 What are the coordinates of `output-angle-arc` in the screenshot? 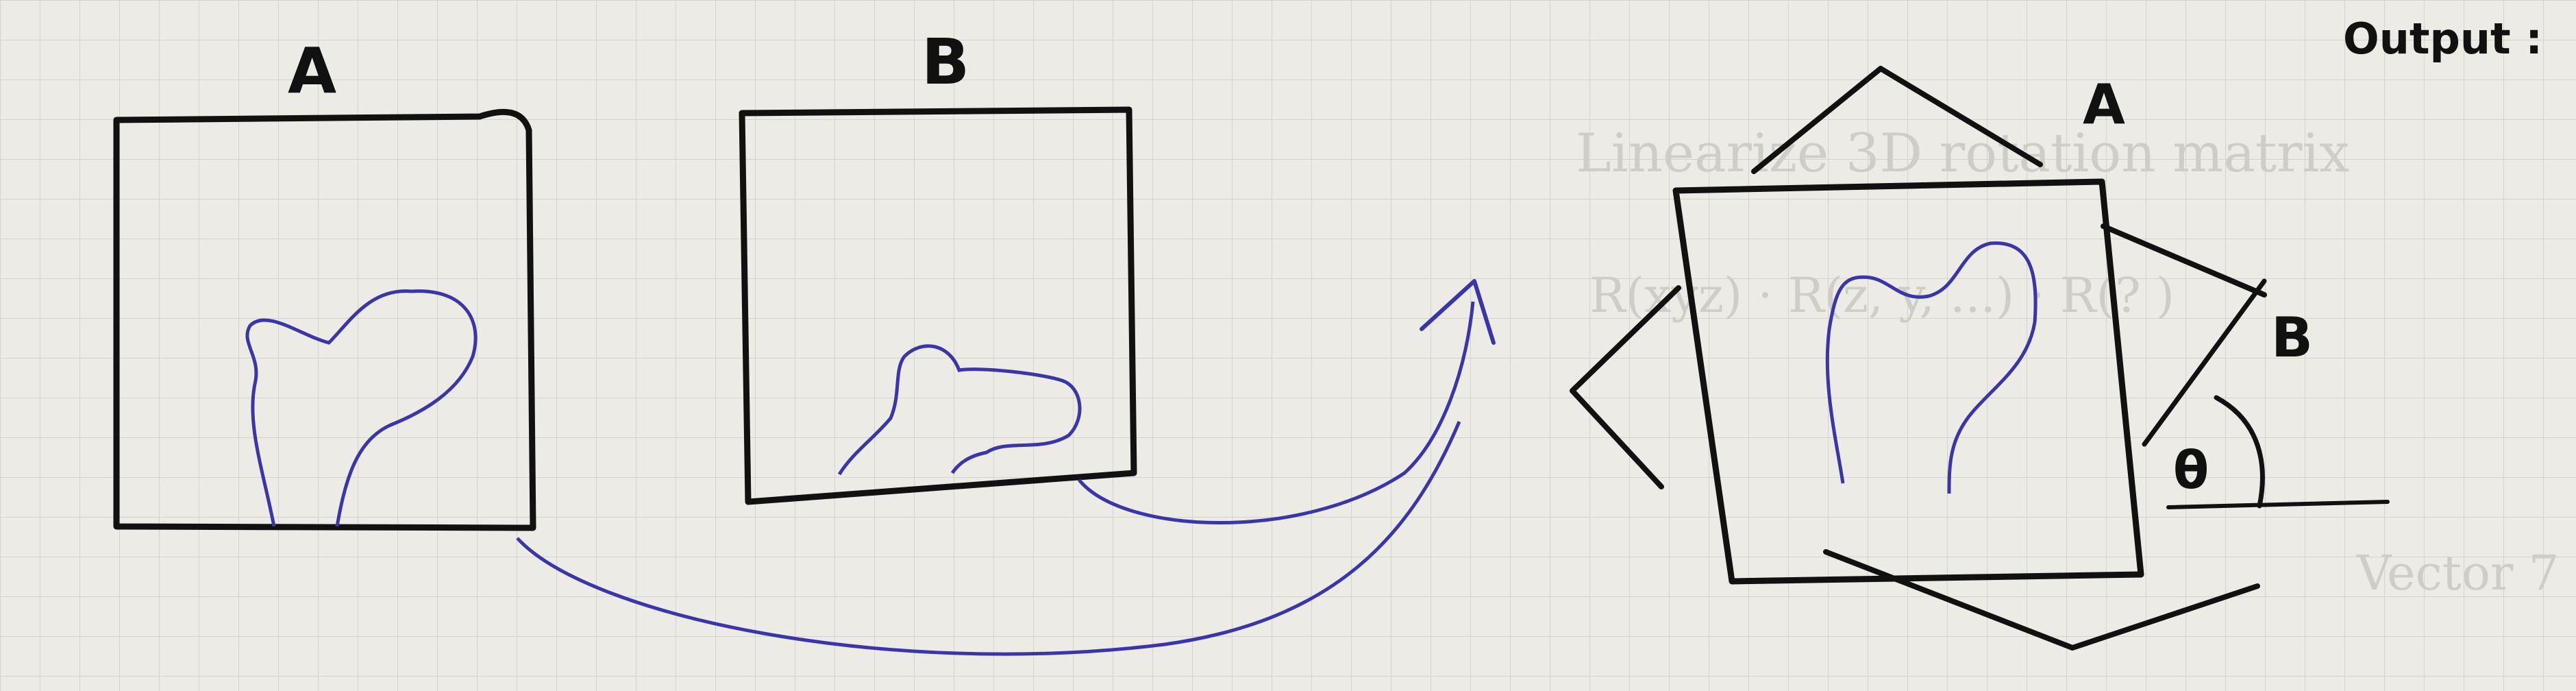 It's located at (2239, 452).